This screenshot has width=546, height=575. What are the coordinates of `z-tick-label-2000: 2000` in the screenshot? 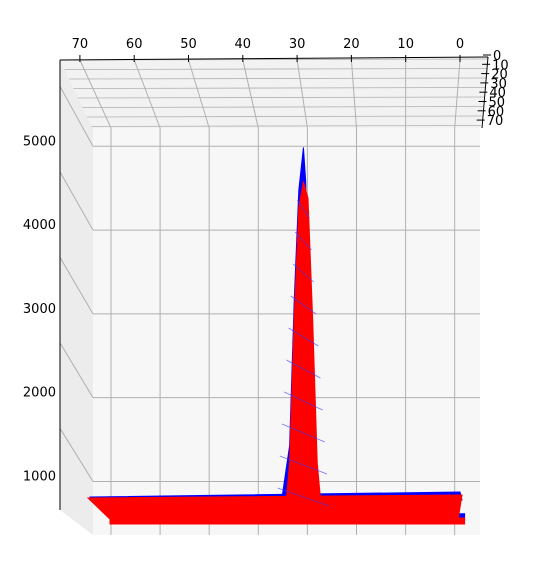 It's located at (39, 393).